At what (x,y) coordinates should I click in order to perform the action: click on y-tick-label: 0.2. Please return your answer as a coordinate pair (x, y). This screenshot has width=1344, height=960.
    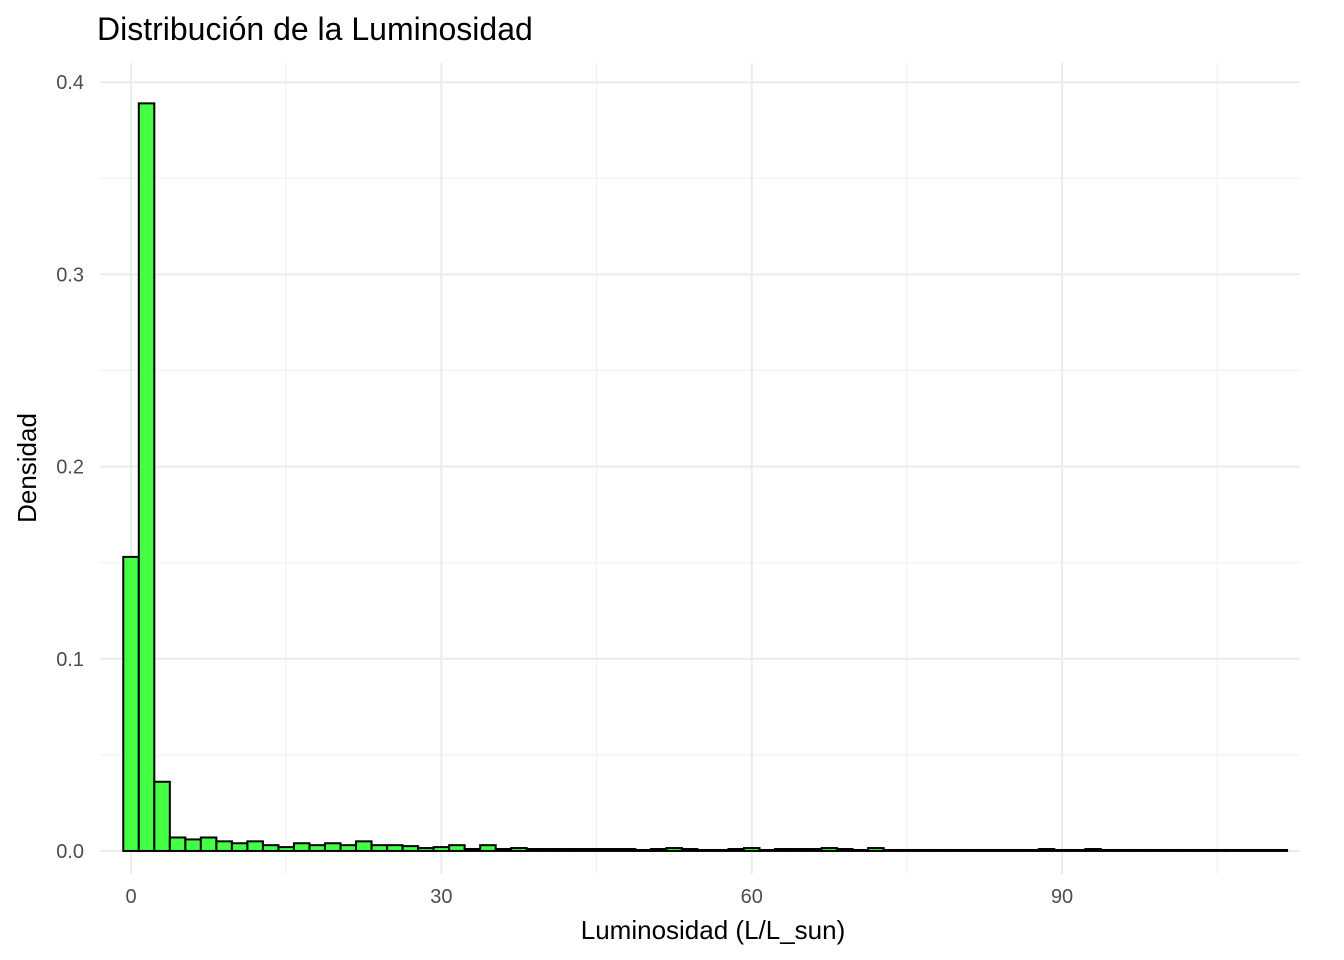
    Looking at the image, I should click on (70, 468).